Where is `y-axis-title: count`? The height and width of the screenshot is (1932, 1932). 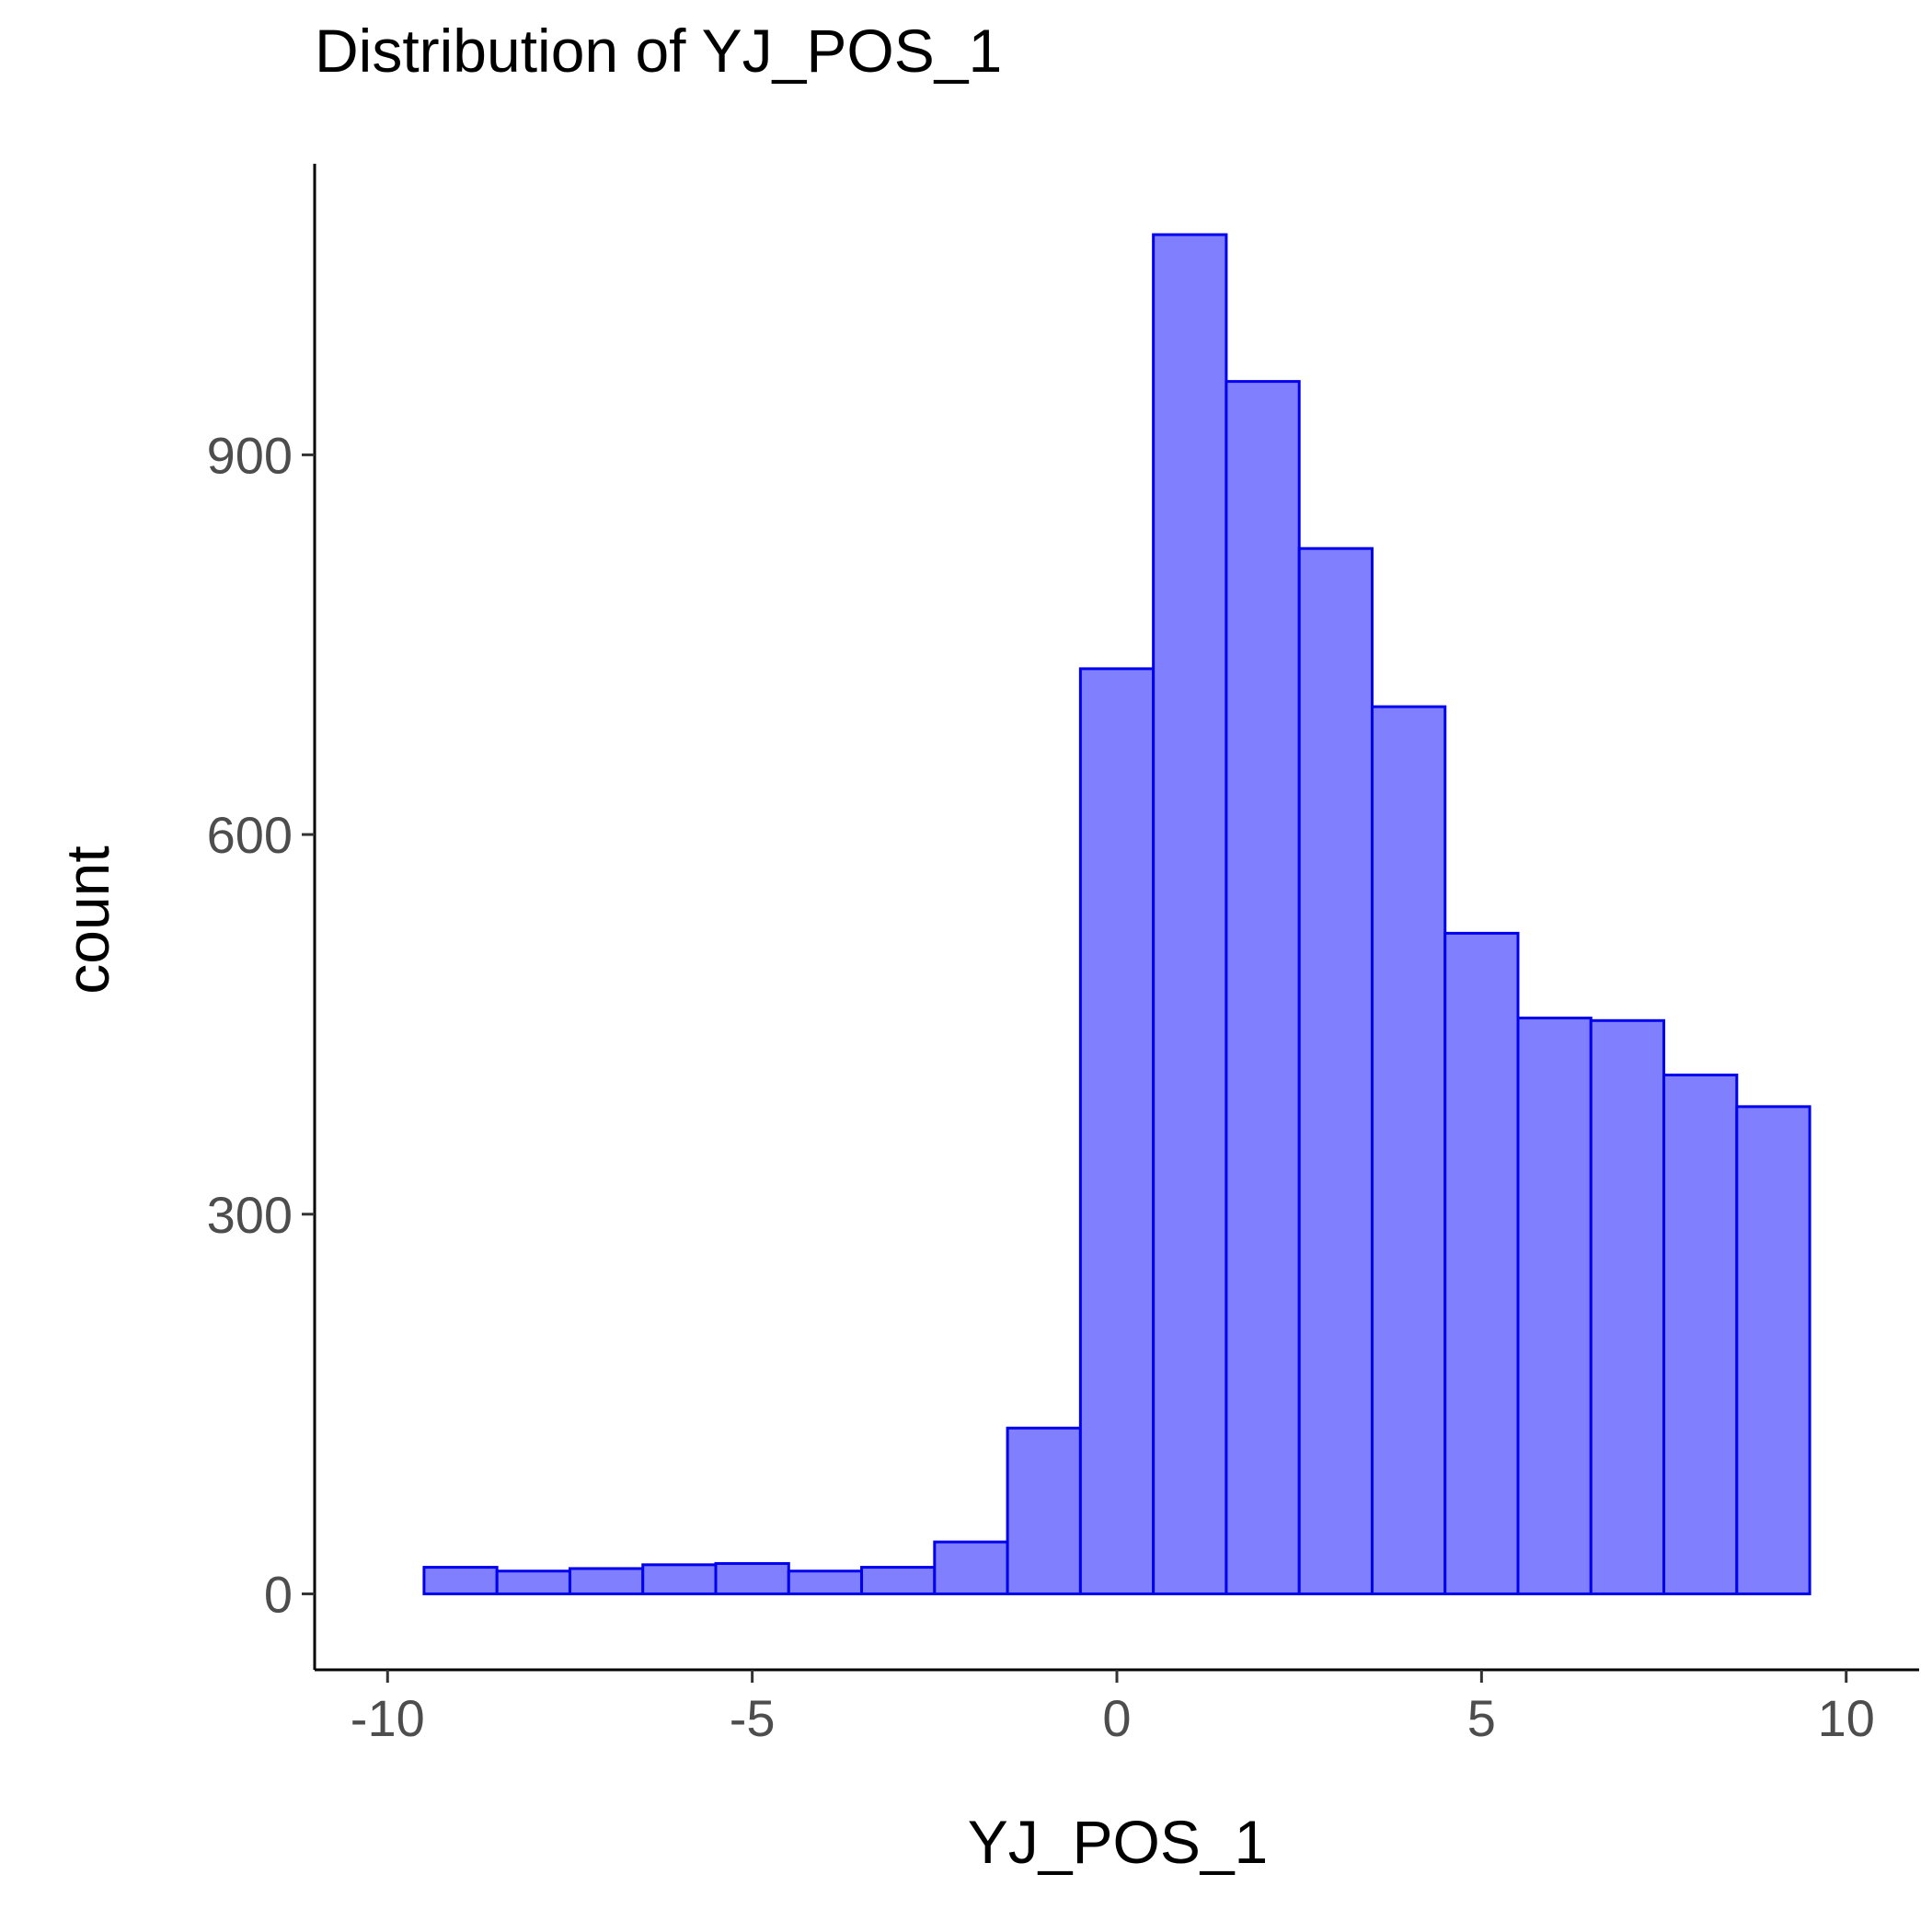
y-axis-title: count is located at coordinates (87, 919).